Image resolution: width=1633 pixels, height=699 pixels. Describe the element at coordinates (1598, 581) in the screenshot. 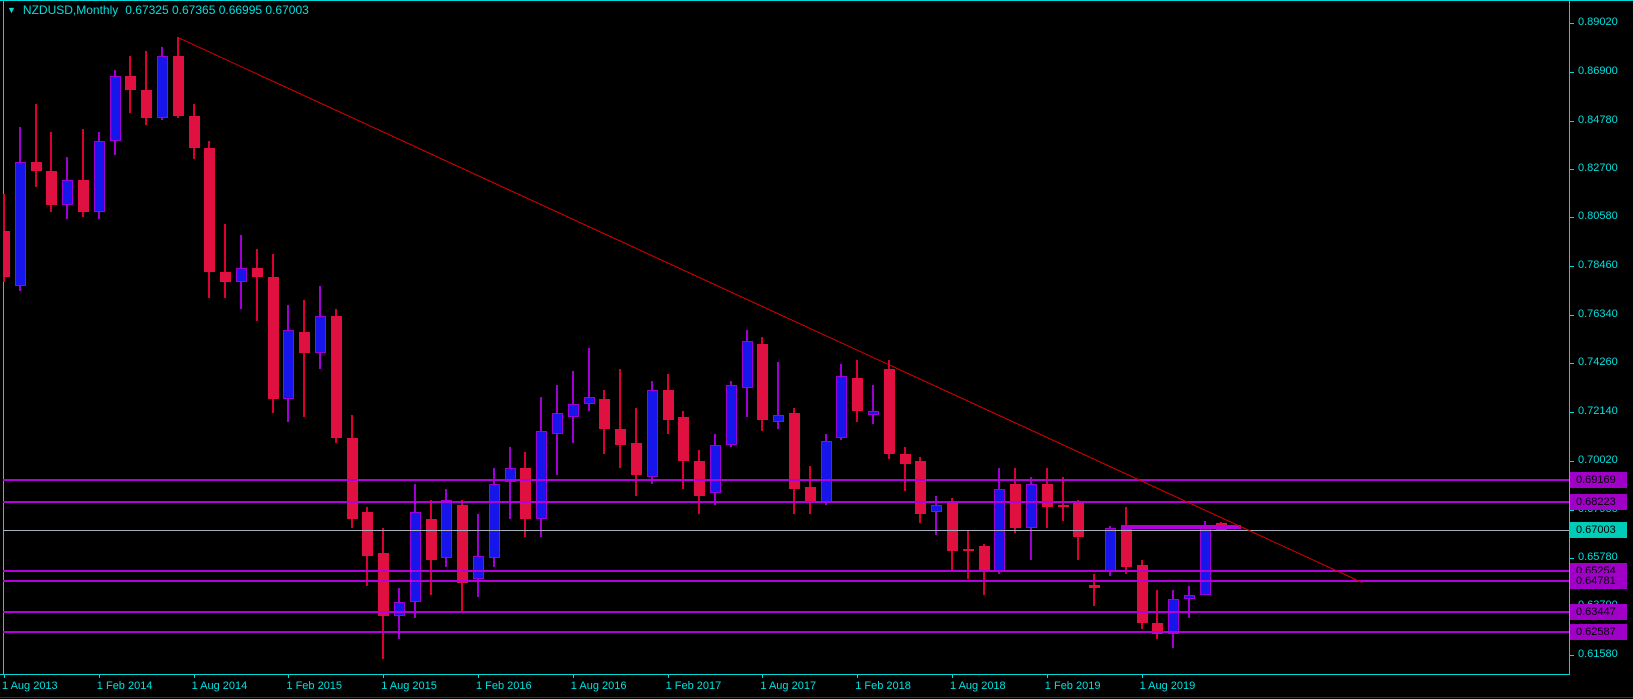

I see `line-price-label: 0.64781` at that location.